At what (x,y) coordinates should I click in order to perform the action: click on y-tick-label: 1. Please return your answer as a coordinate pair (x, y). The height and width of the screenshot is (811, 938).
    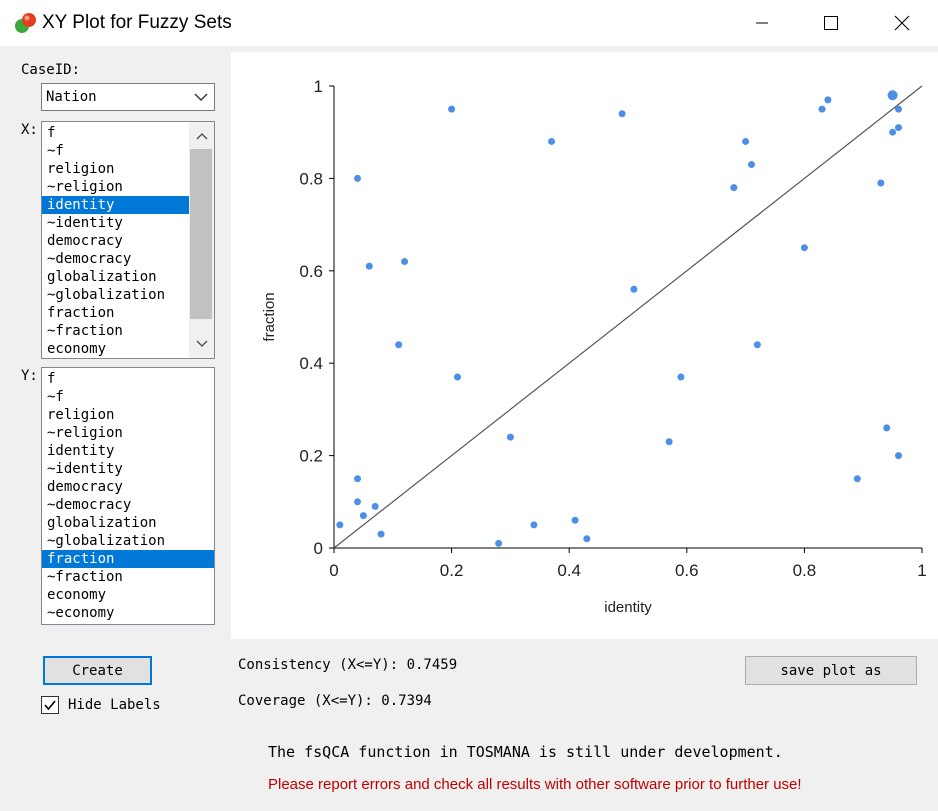
    Looking at the image, I should click on (318, 86).